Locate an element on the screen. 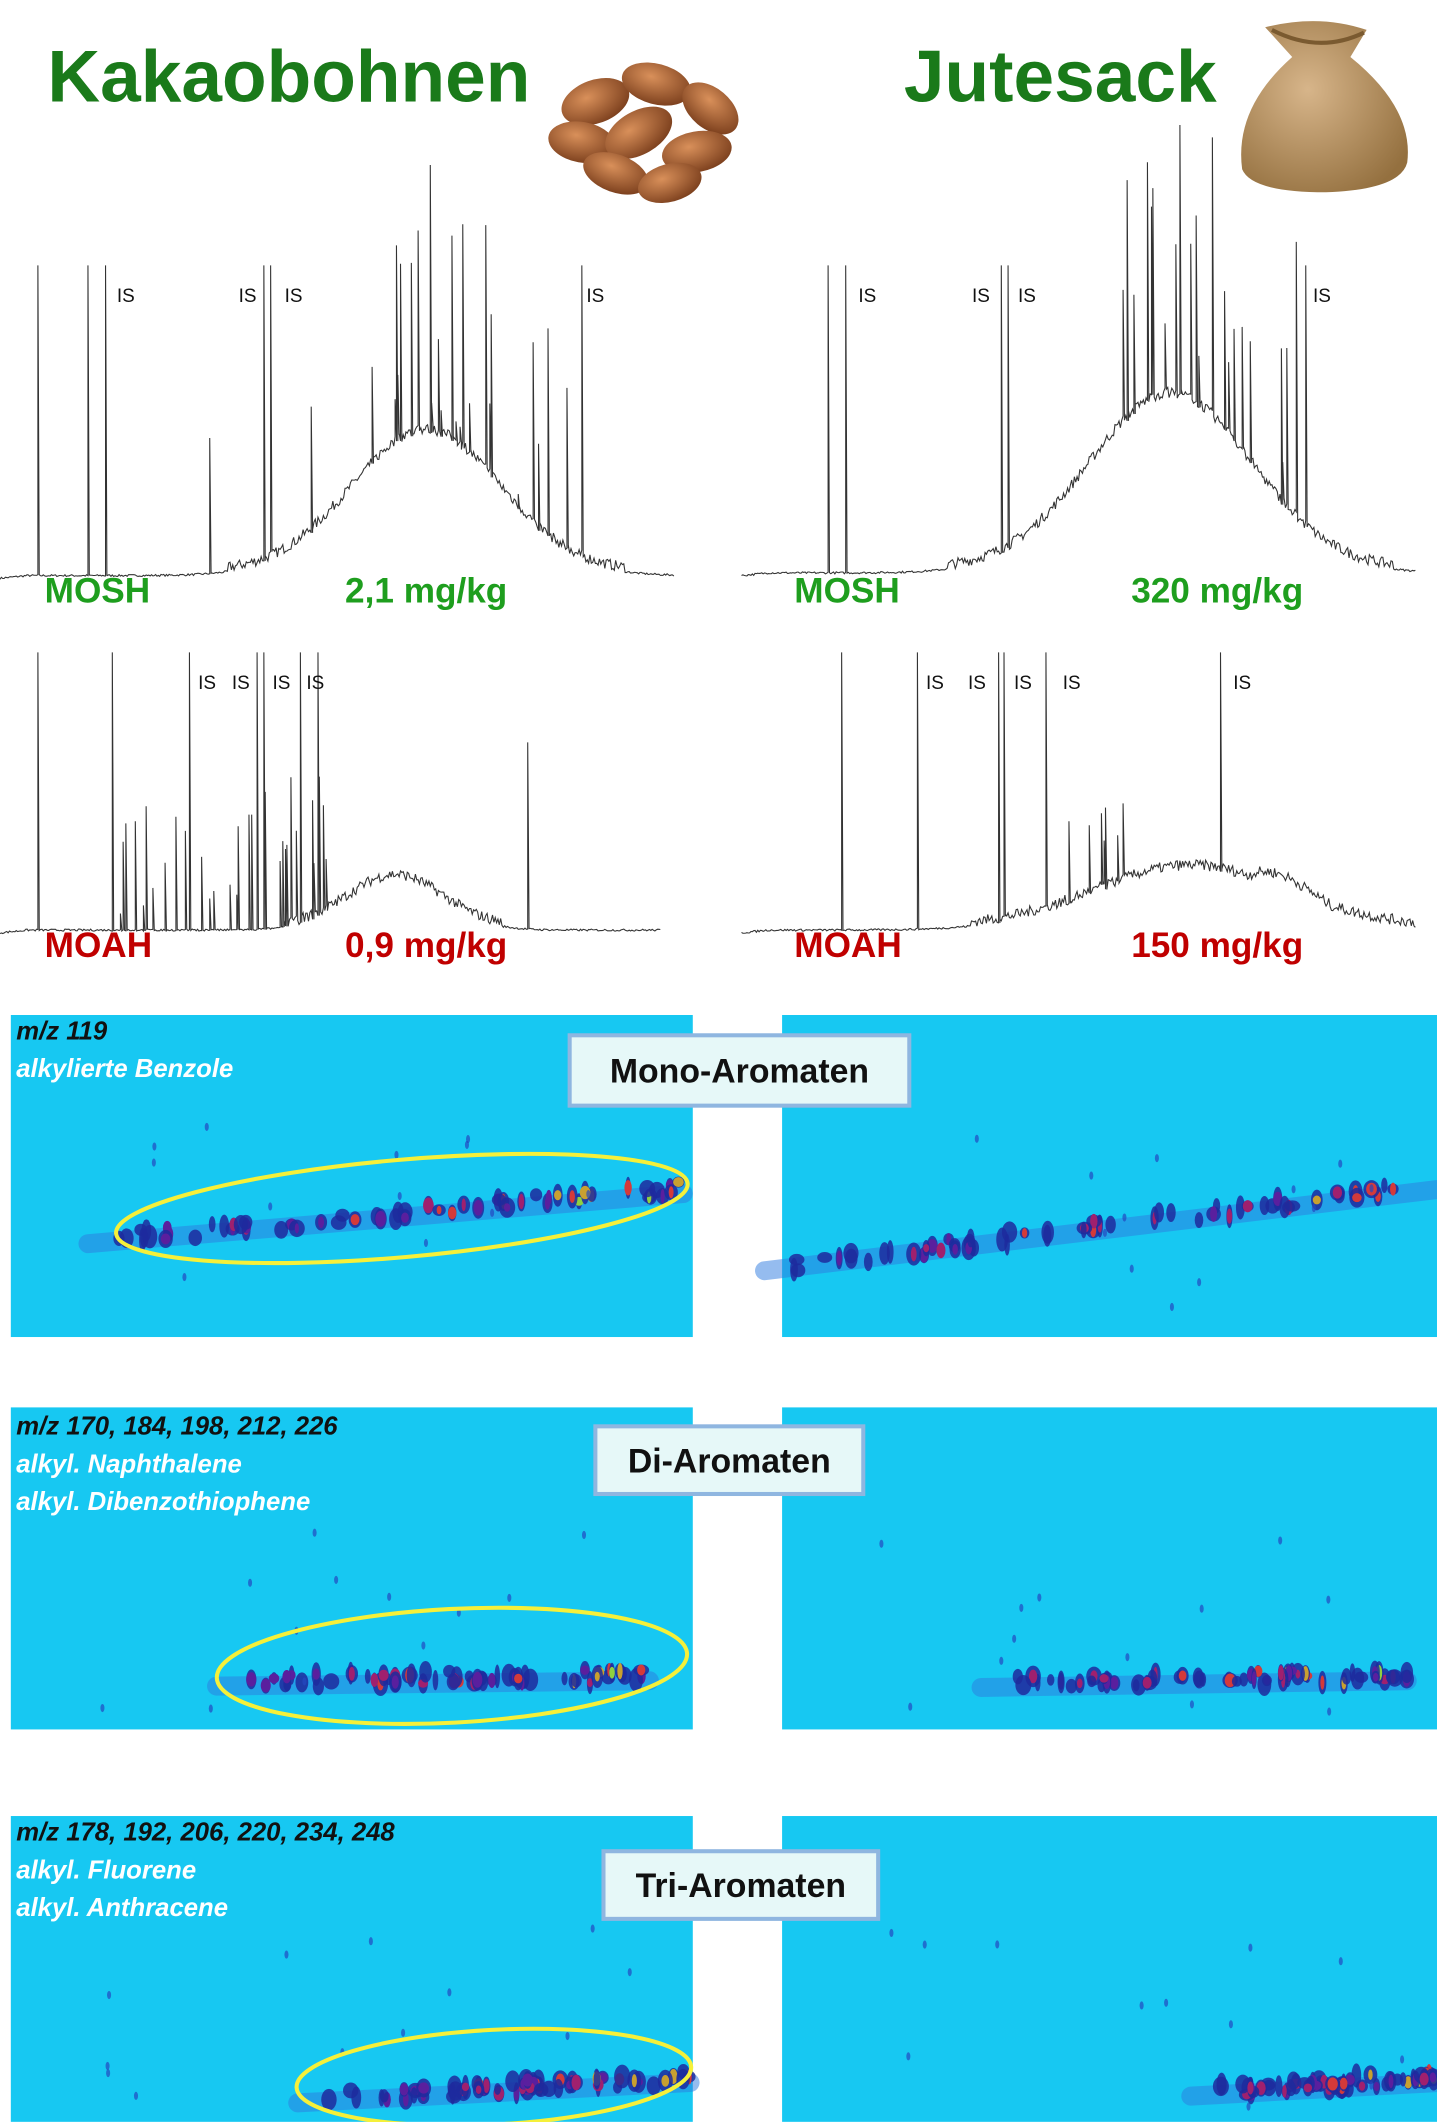 This screenshot has width=1437, height=2122. class-label: Mono-Aromaten is located at coordinates (739, 1072).